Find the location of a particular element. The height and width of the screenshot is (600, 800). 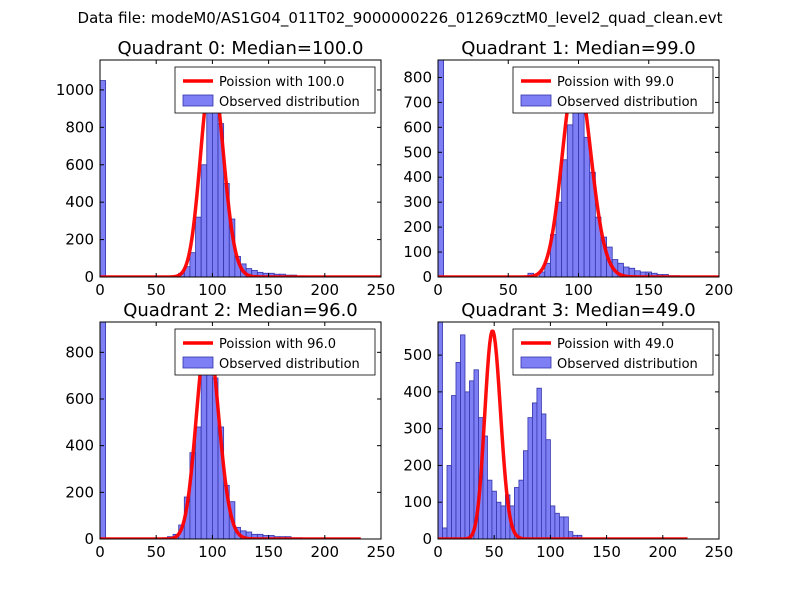

legend-box is located at coordinates (275, 352).